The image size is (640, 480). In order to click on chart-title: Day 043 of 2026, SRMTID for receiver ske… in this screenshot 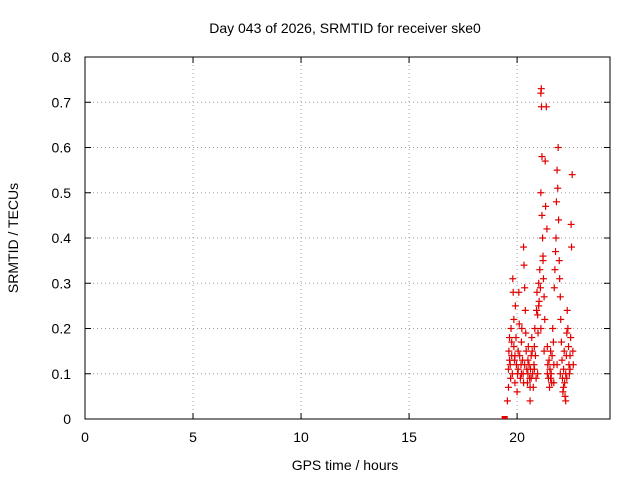, I will do `click(345, 28)`.